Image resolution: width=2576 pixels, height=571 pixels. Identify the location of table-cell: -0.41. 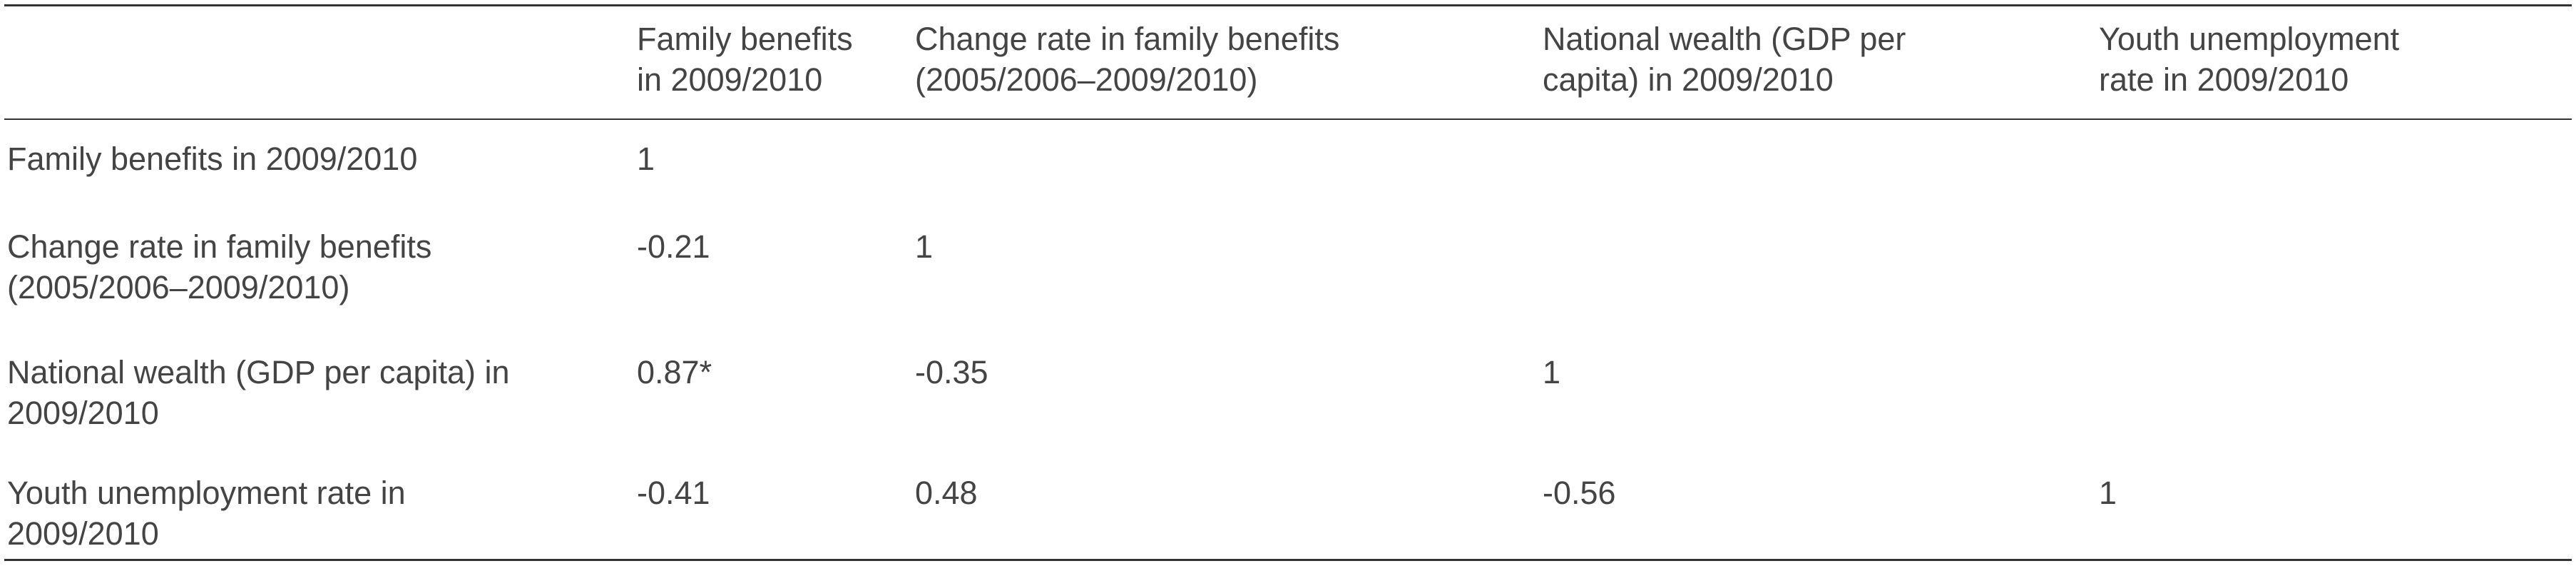
(673, 493).